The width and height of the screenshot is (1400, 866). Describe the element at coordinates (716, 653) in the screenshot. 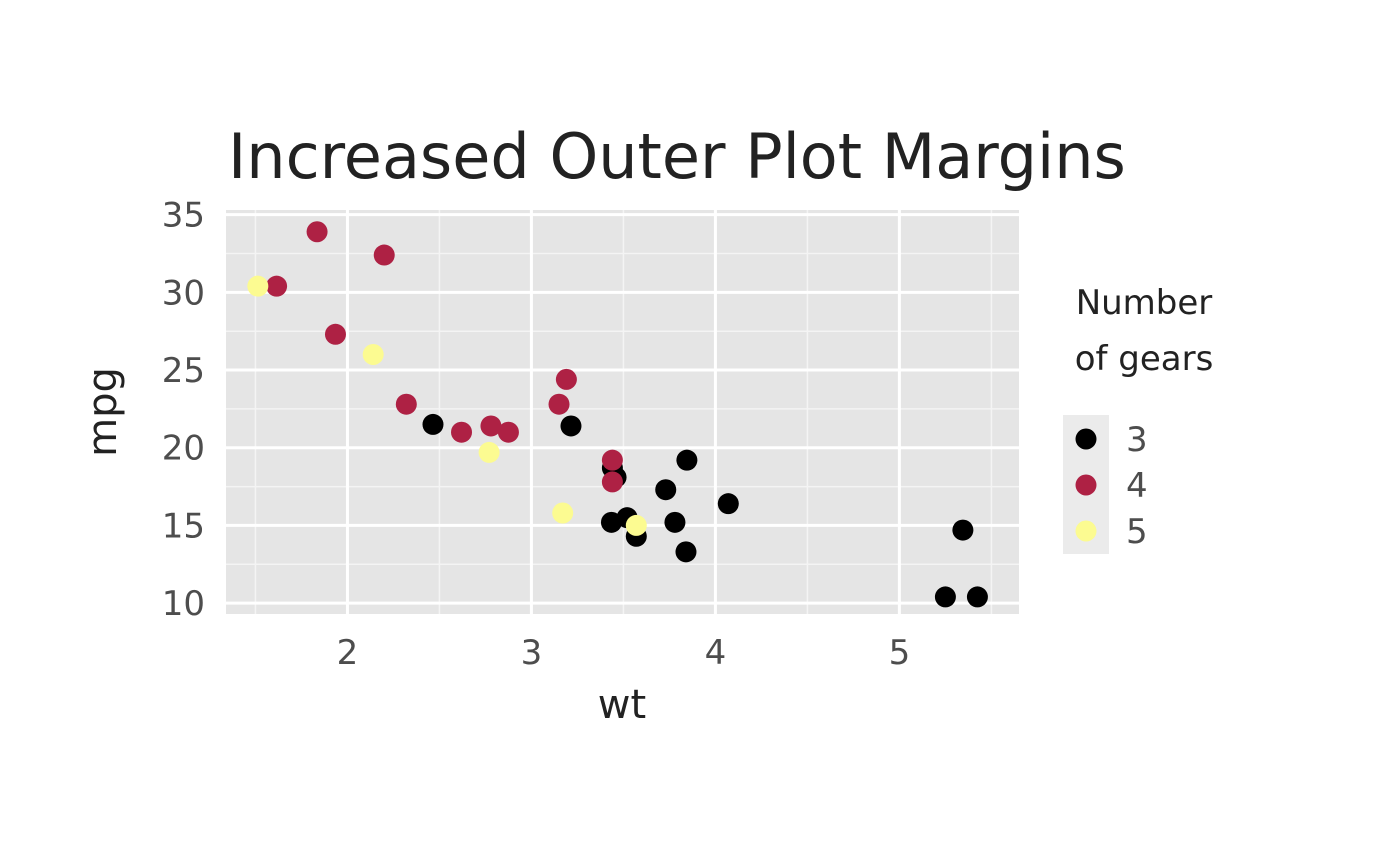

I see `x-tick-label: 4` at that location.